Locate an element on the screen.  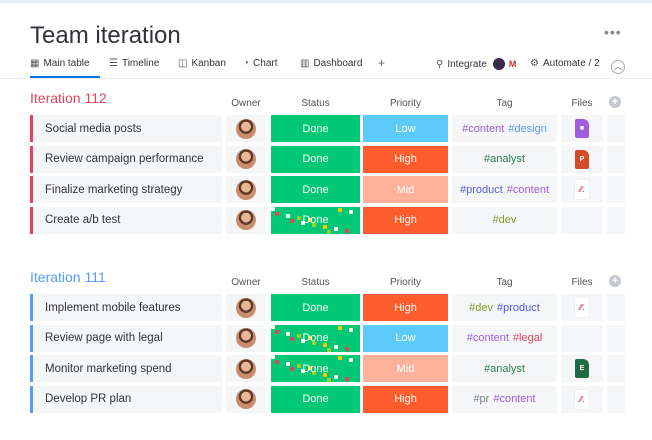
collapse-header-button: ︿ is located at coordinates (618, 67).